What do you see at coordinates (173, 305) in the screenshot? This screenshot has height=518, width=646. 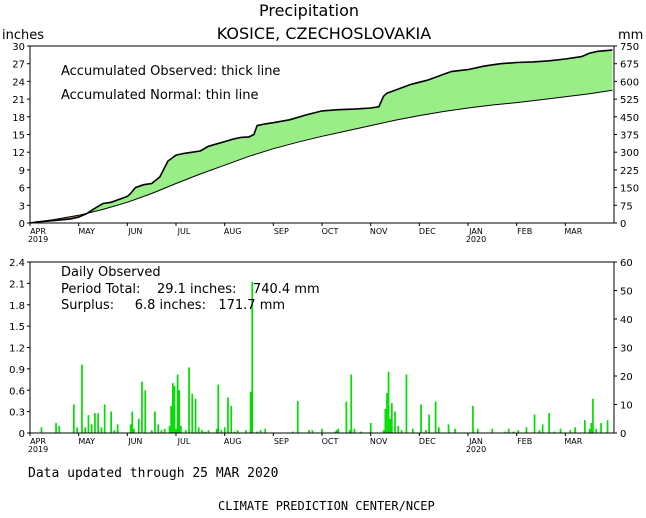 I see `surplus-label: Surplus: 6.8 inches: 171.7 mm` at bounding box center [173, 305].